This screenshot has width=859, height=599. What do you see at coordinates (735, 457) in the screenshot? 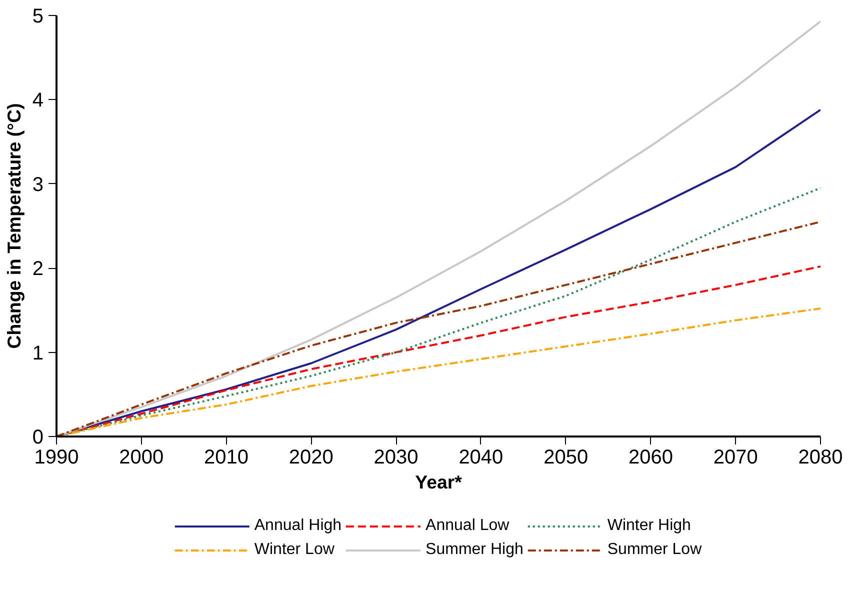
I see `x-tick-label: 2070` at bounding box center [735, 457].